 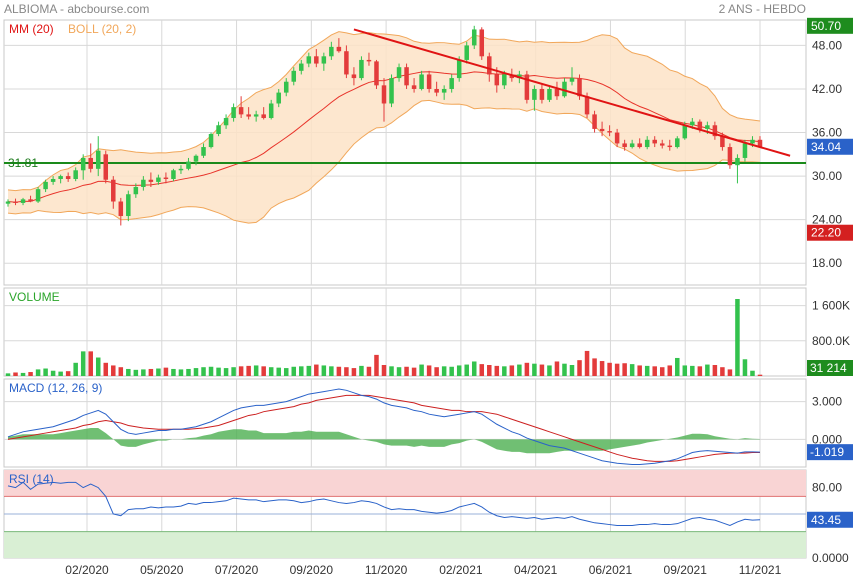 I want to click on rsi-badge: 43.45, so click(x=826, y=520).